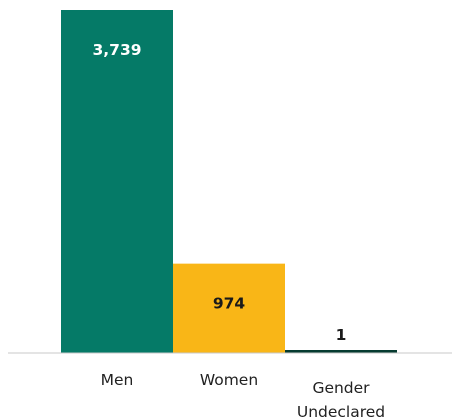 This screenshot has width=459, height=420. What do you see at coordinates (229, 304) in the screenshot?
I see `bar-value-label-1: 974` at bounding box center [229, 304].